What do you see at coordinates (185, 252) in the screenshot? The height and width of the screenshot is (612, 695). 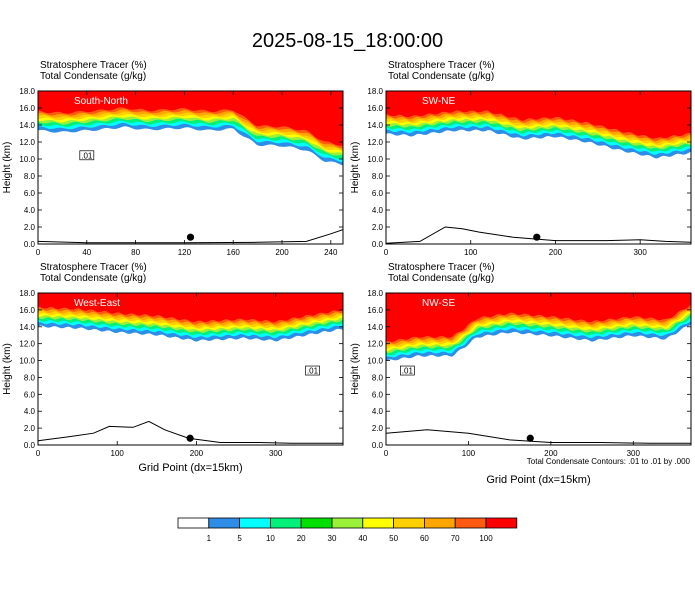 I see `x-tick-label: 120` at bounding box center [185, 252].